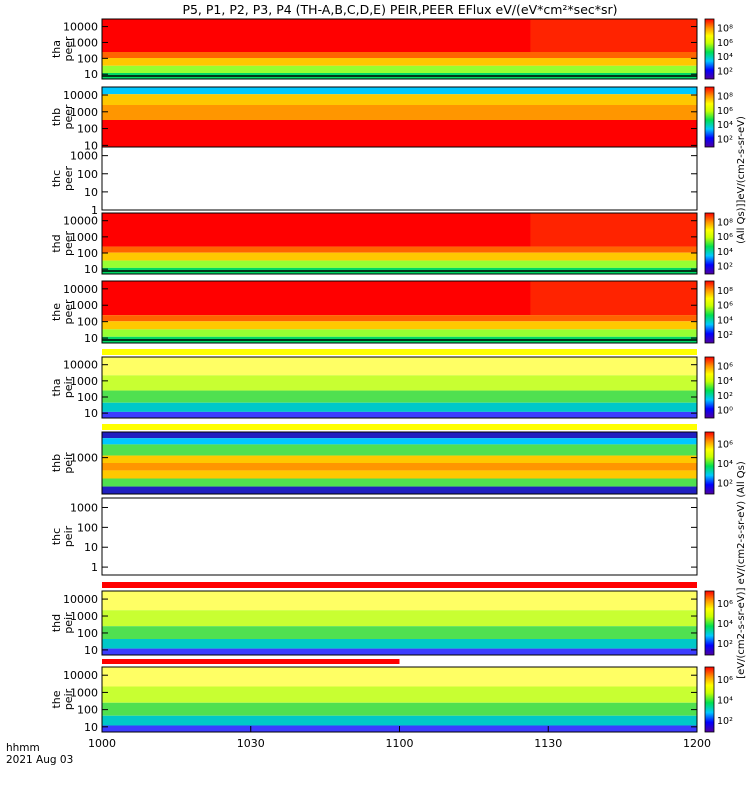 The height and width of the screenshot is (800, 750). Describe the element at coordinates (84, 616) in the screenshot. I see `ytick-label-thd_peir-1: 1000` at that location.